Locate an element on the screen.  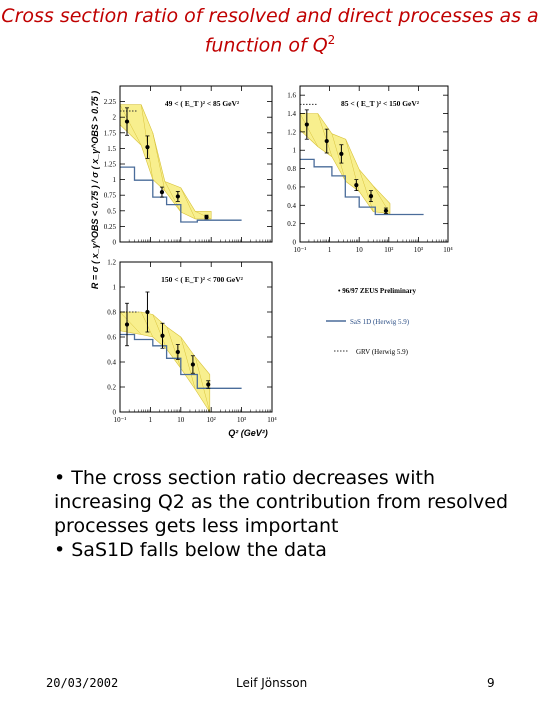
y-tick-label: 1.5 is located at coordinates (111, 149).